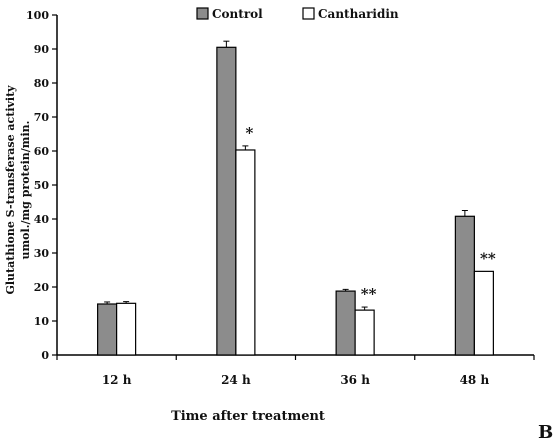  I want to click on x-axis: 12 h 24 h 36 h 48 h, so click(295, 370).